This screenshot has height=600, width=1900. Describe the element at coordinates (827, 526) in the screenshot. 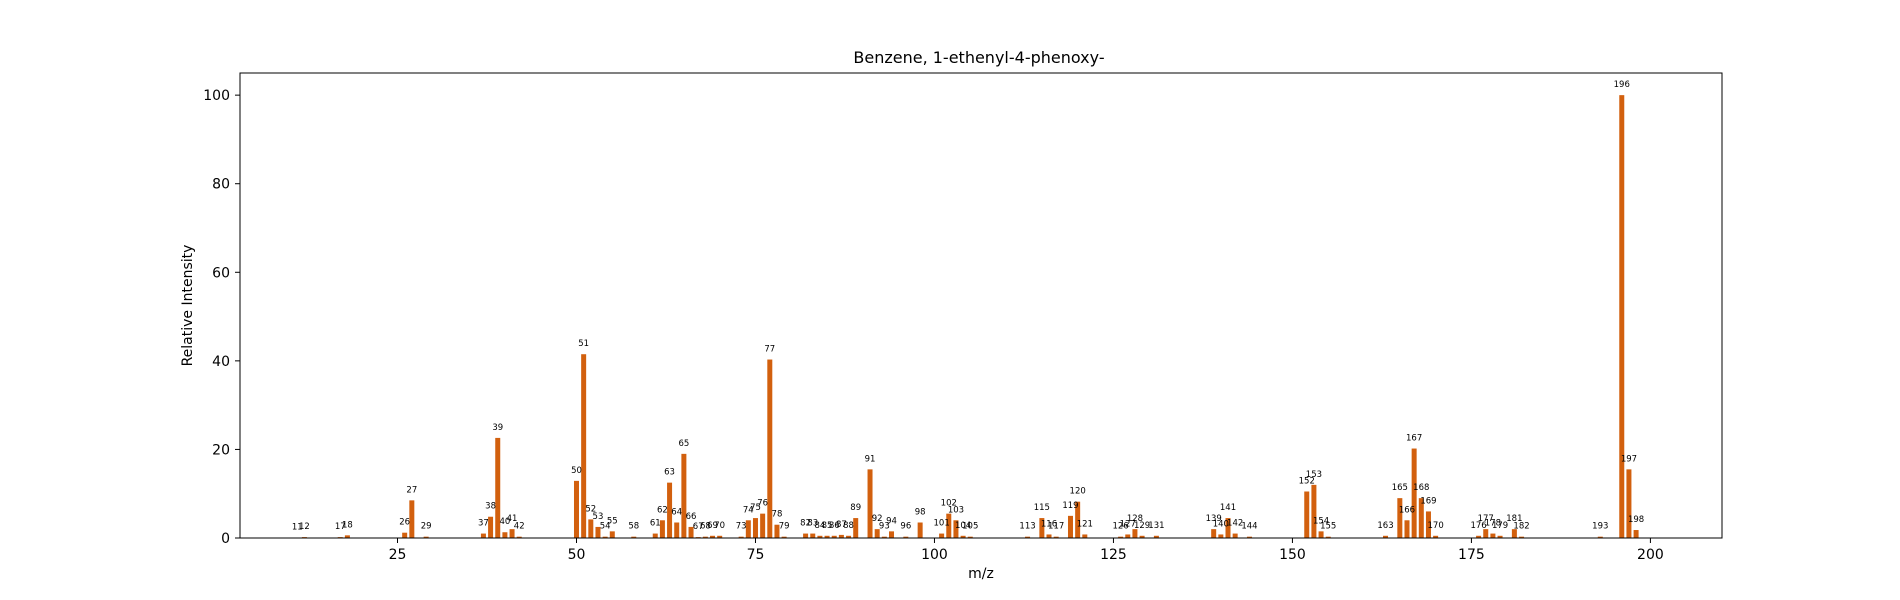

I see `peak-label-85: 85` at that location.